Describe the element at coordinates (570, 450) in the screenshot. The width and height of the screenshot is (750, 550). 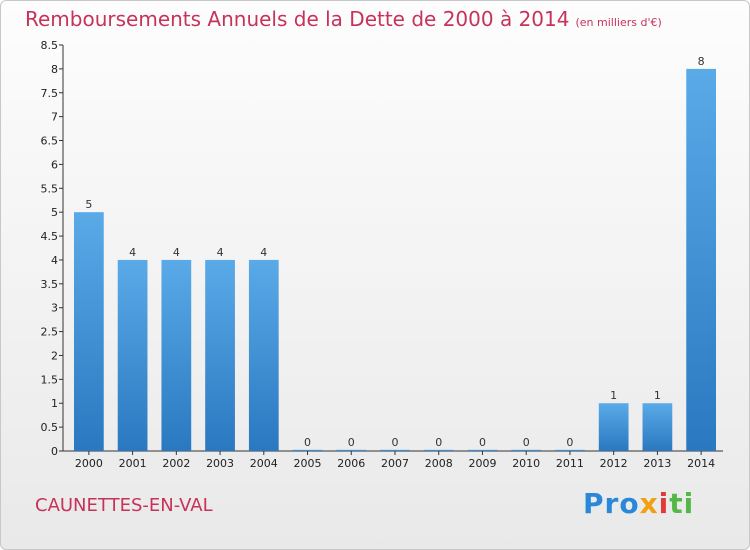
I see `bar-2011` at that location.